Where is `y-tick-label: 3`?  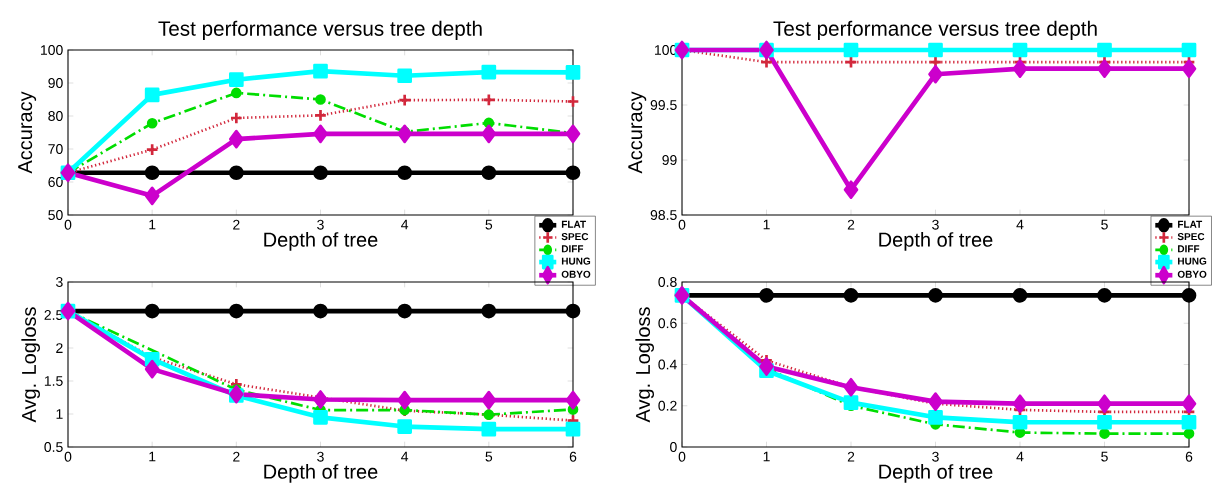
y-tick-label: 3 is located at coordinates (59, 282).